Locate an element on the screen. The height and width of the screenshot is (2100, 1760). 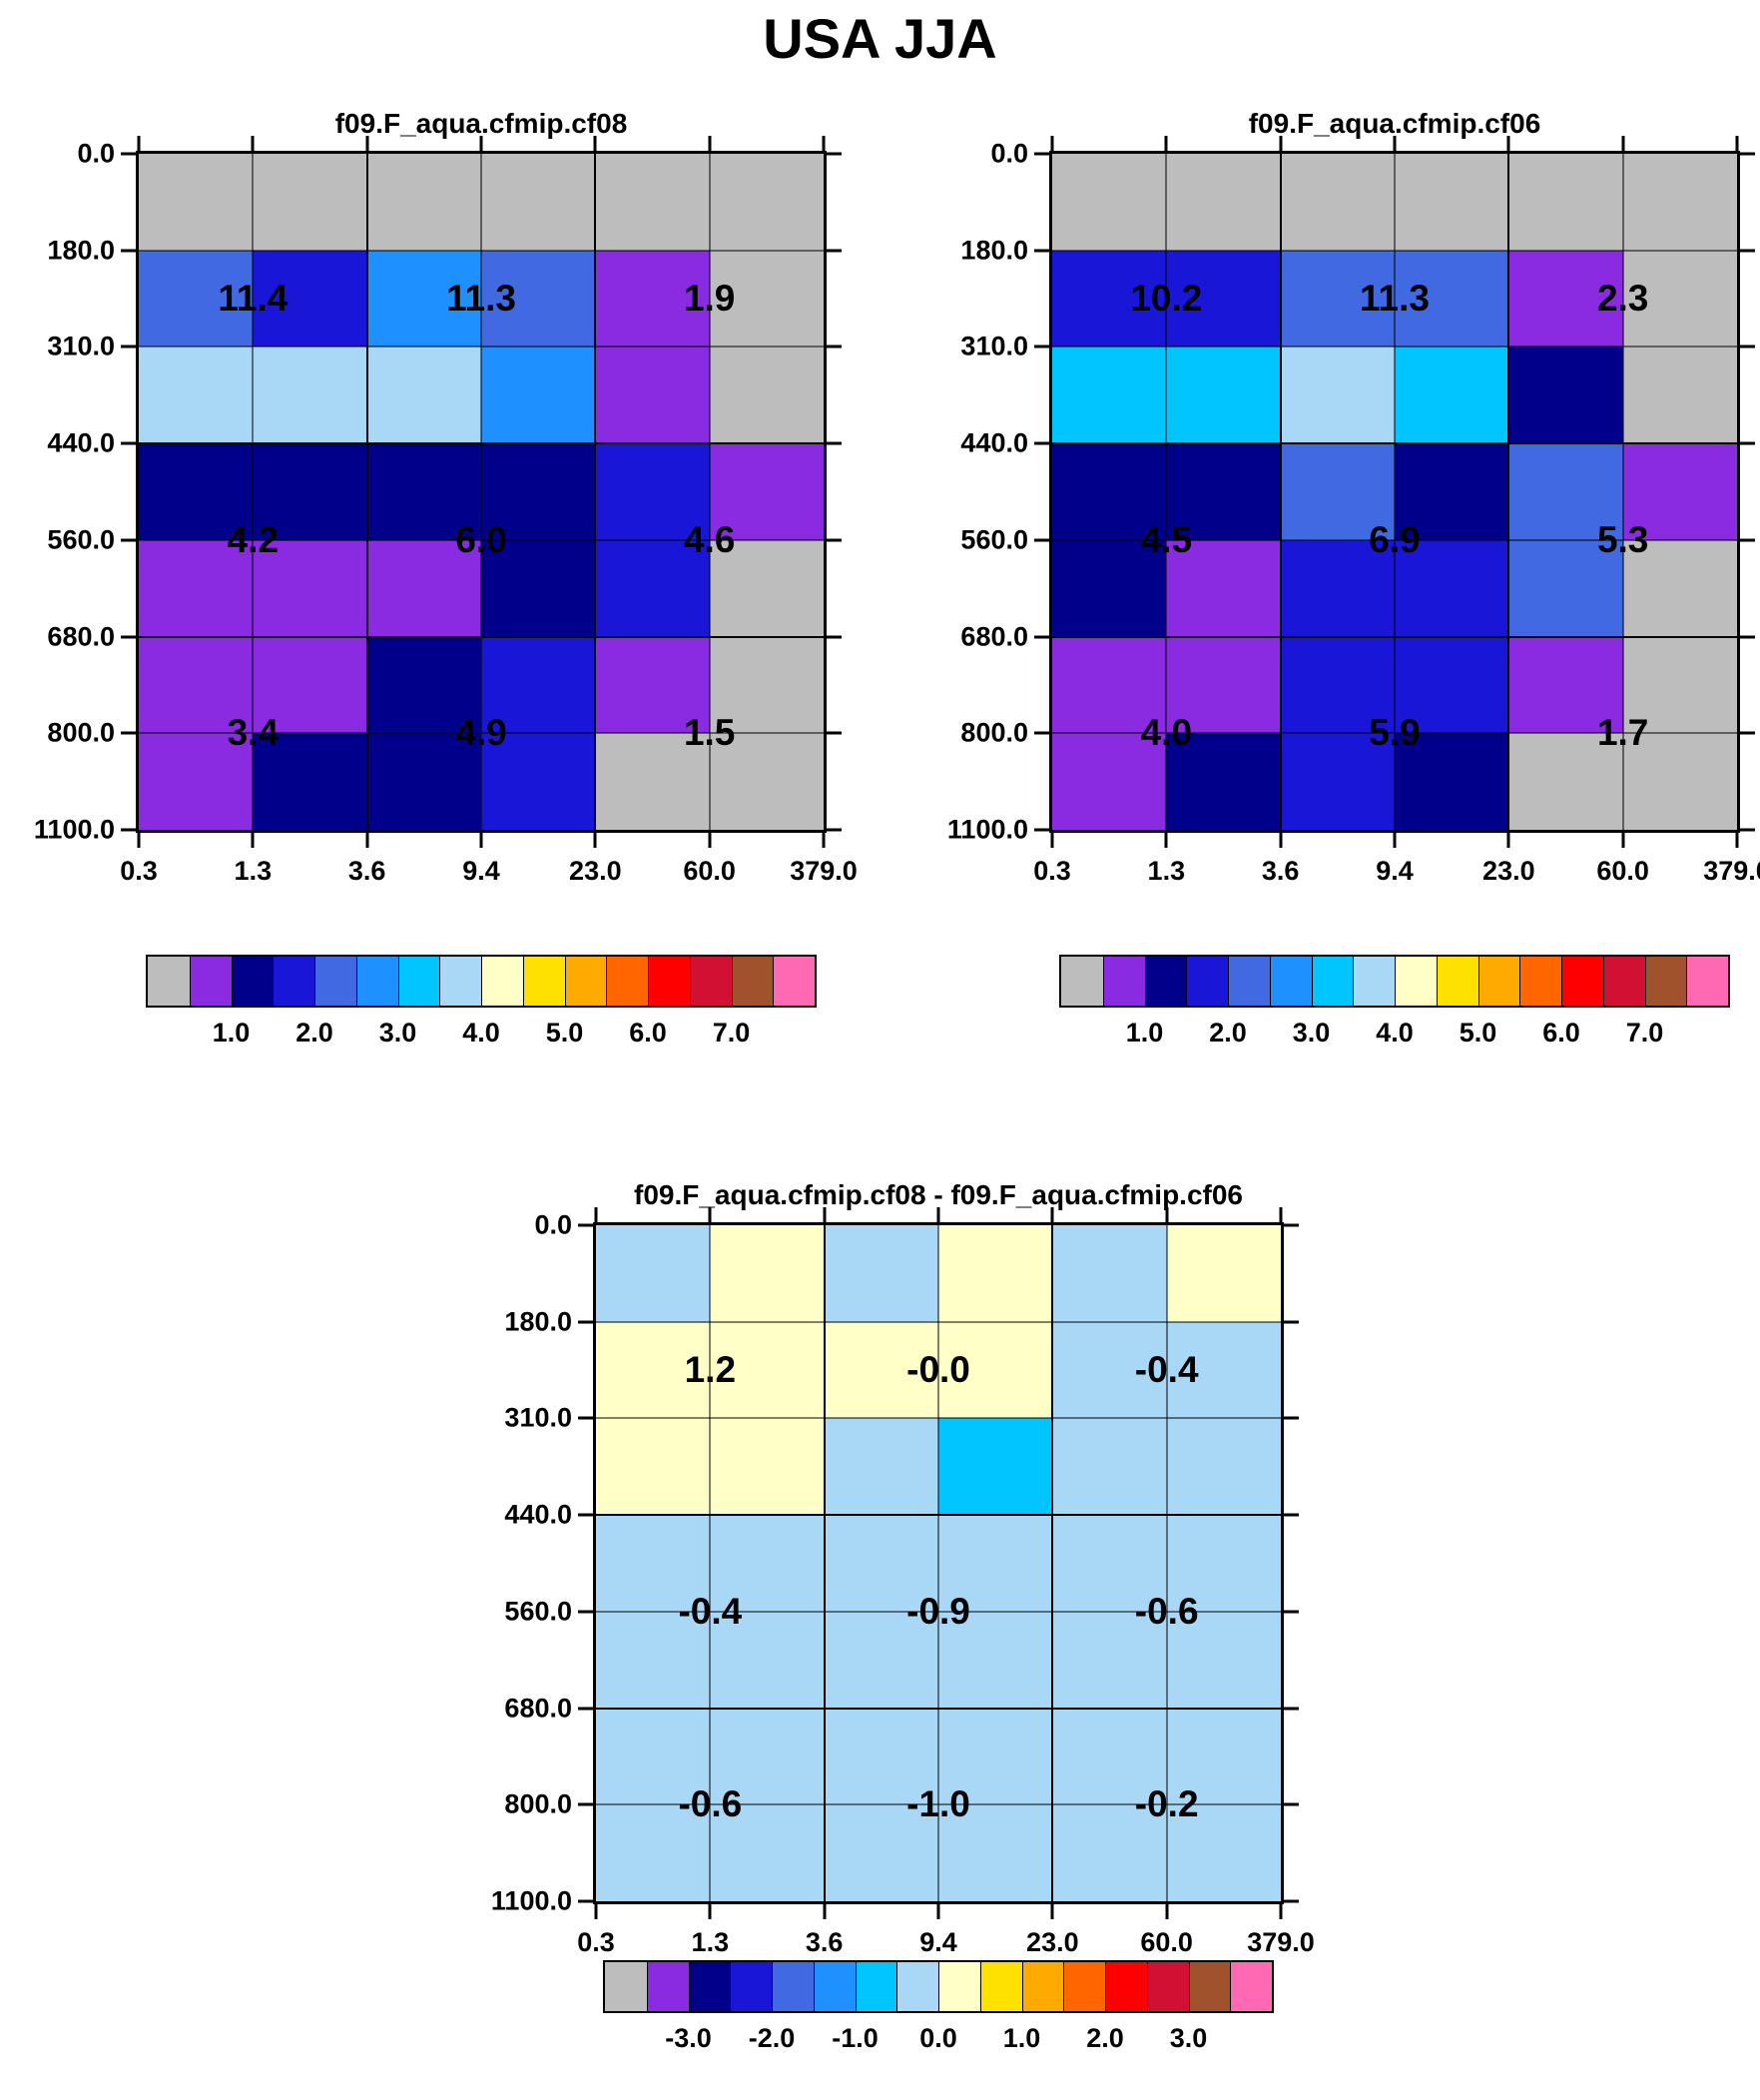
block-value-label: -0.4 is located at coordinates (1166, 1370).